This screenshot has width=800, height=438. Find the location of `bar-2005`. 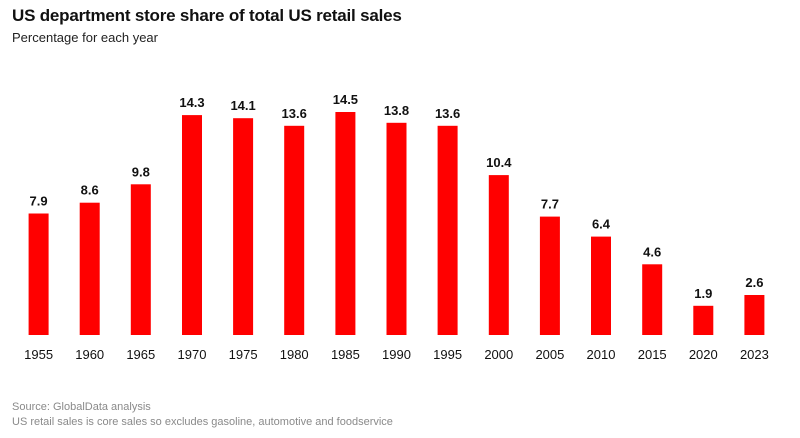

bar-2005 is located at coordinates (549, 275).